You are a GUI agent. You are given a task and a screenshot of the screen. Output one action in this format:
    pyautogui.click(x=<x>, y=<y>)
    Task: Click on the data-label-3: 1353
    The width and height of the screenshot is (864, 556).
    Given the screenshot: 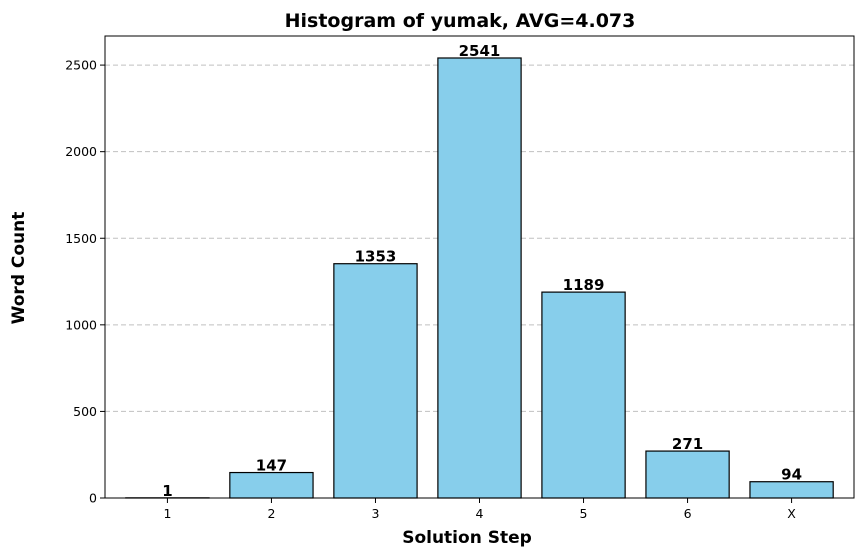 What is the action you would take?
    pyautogui.click(x=376, y=257)
    